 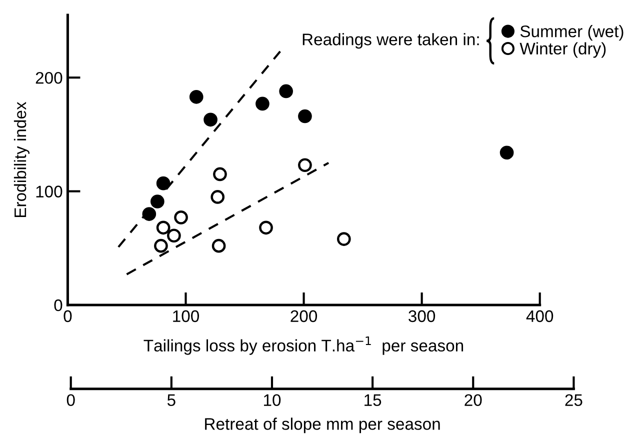 What do you see at coordinates (390, 41) in the screenshot?
I see `legend-title: Readings were taken in:` at bounding box center [390, 41].